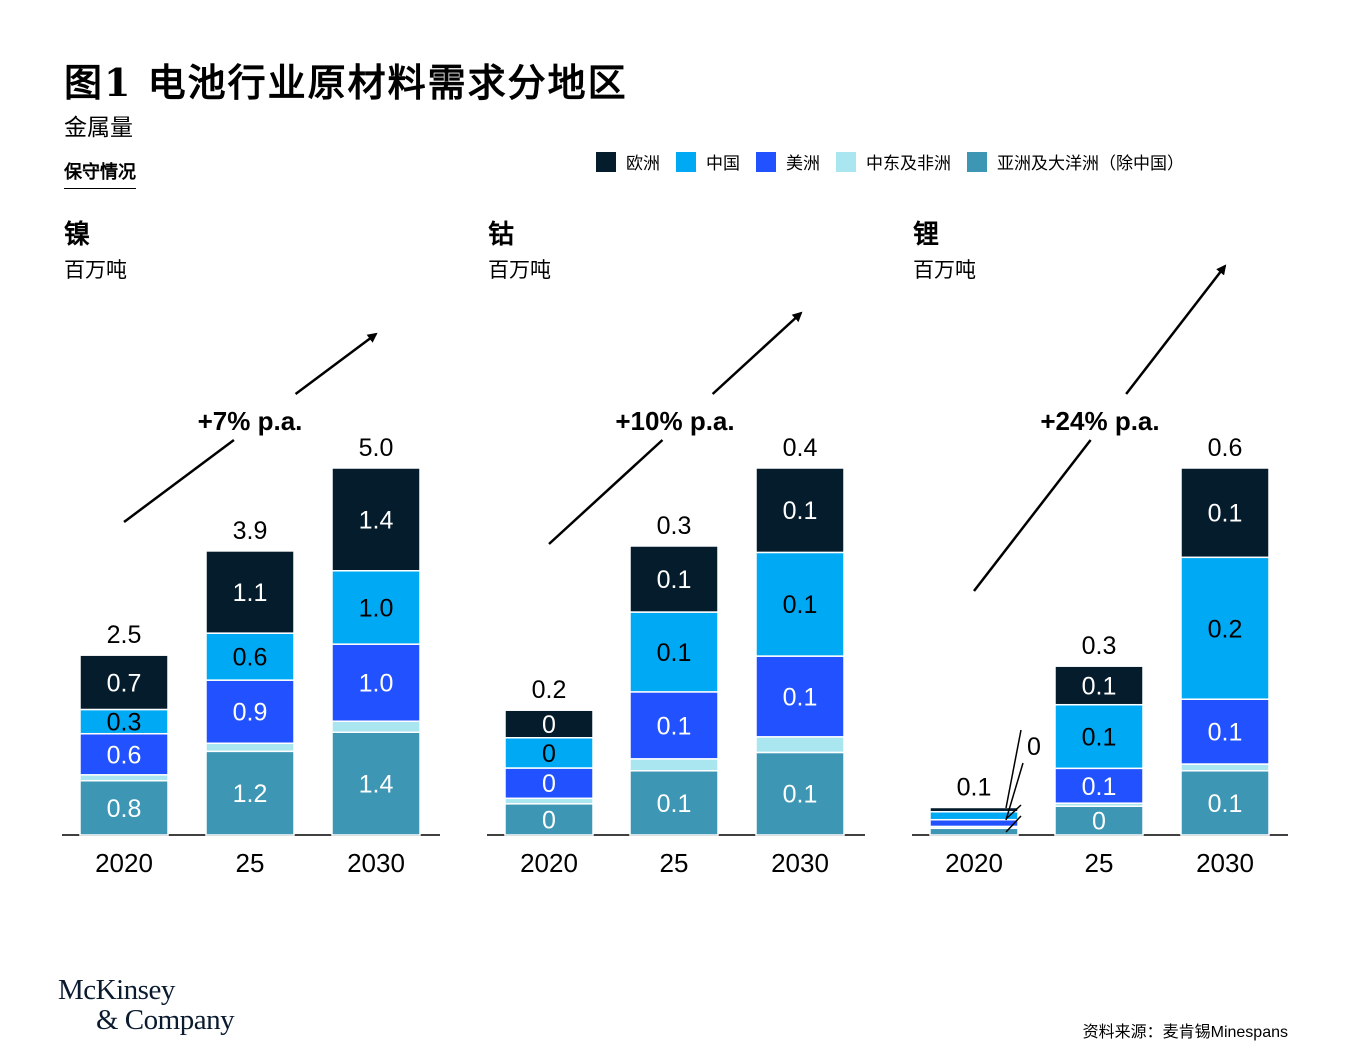 The height and width of the screenshot is (1063, 1350). I want to click on legend-label: 美洲, so click(803, 164).